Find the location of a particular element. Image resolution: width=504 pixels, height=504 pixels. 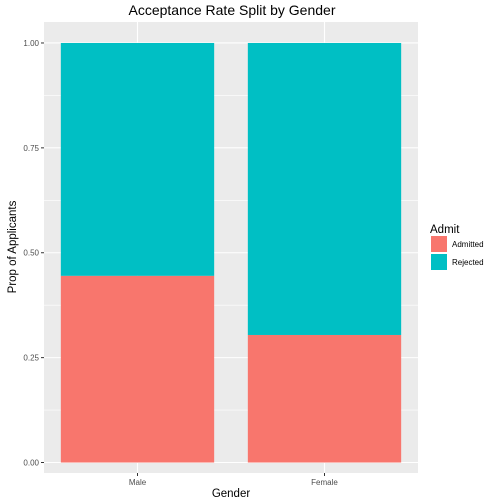

chart-title: Acceptance Rate Split by Gender is located at coordinates (231, 10).